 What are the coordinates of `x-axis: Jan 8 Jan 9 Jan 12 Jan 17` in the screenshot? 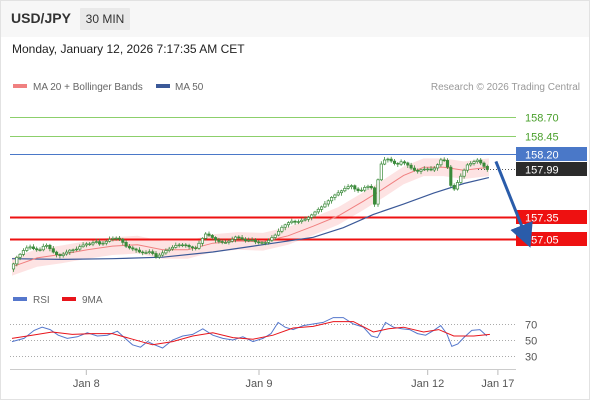 It's located at (293, 380).